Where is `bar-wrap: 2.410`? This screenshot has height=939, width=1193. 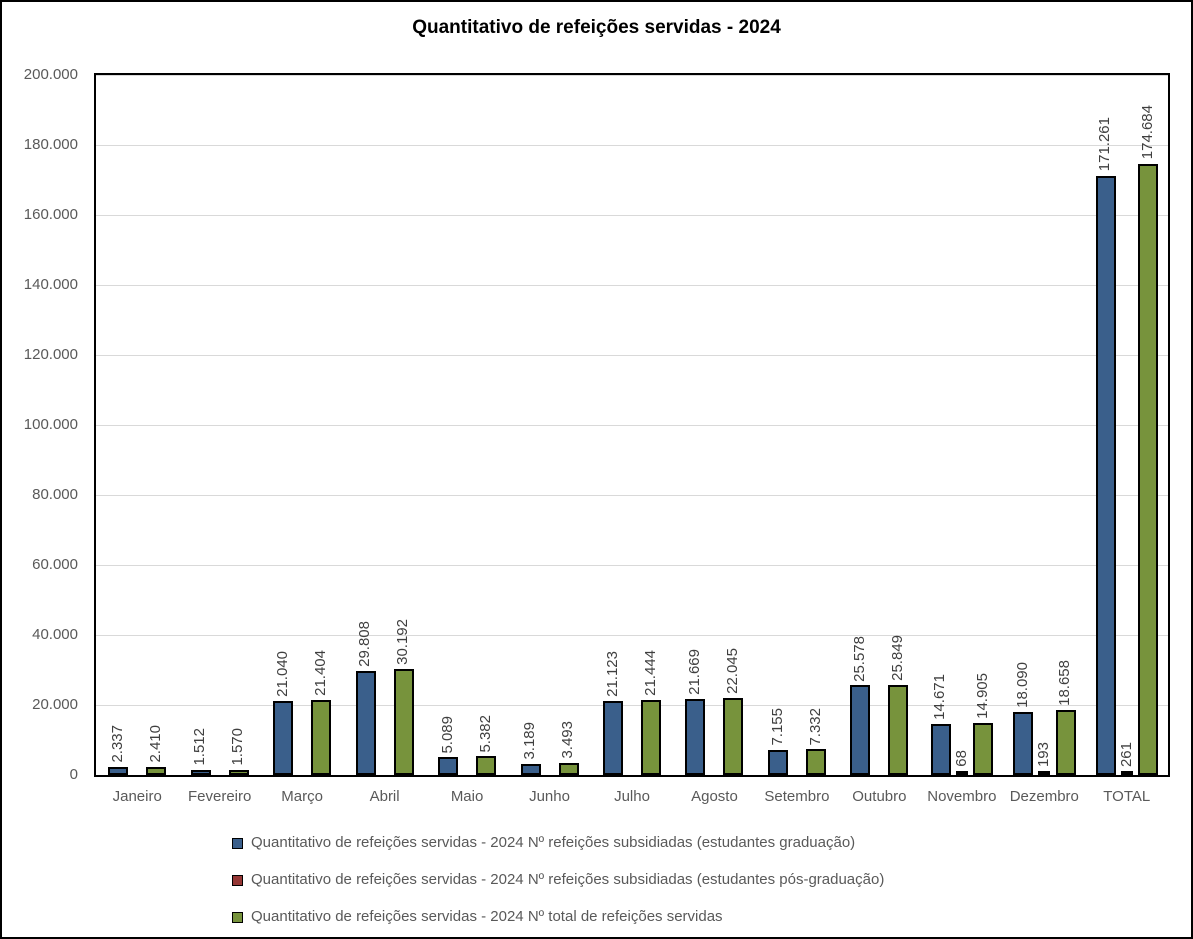
bar-wrap: 2.410 is located at coordinates (156, 750).